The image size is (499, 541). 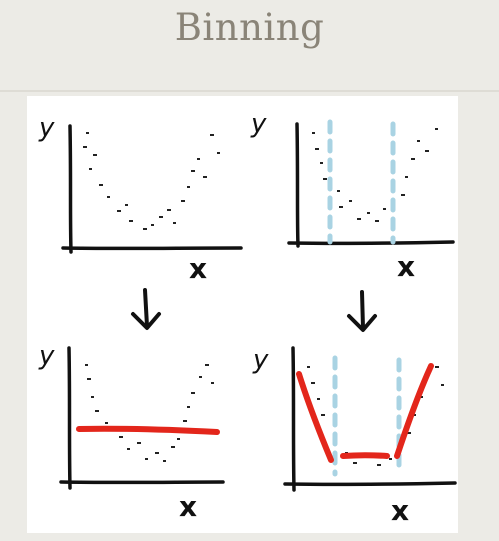 I want to click on panel-scatter-left: y x, so click(x=139, y=199).